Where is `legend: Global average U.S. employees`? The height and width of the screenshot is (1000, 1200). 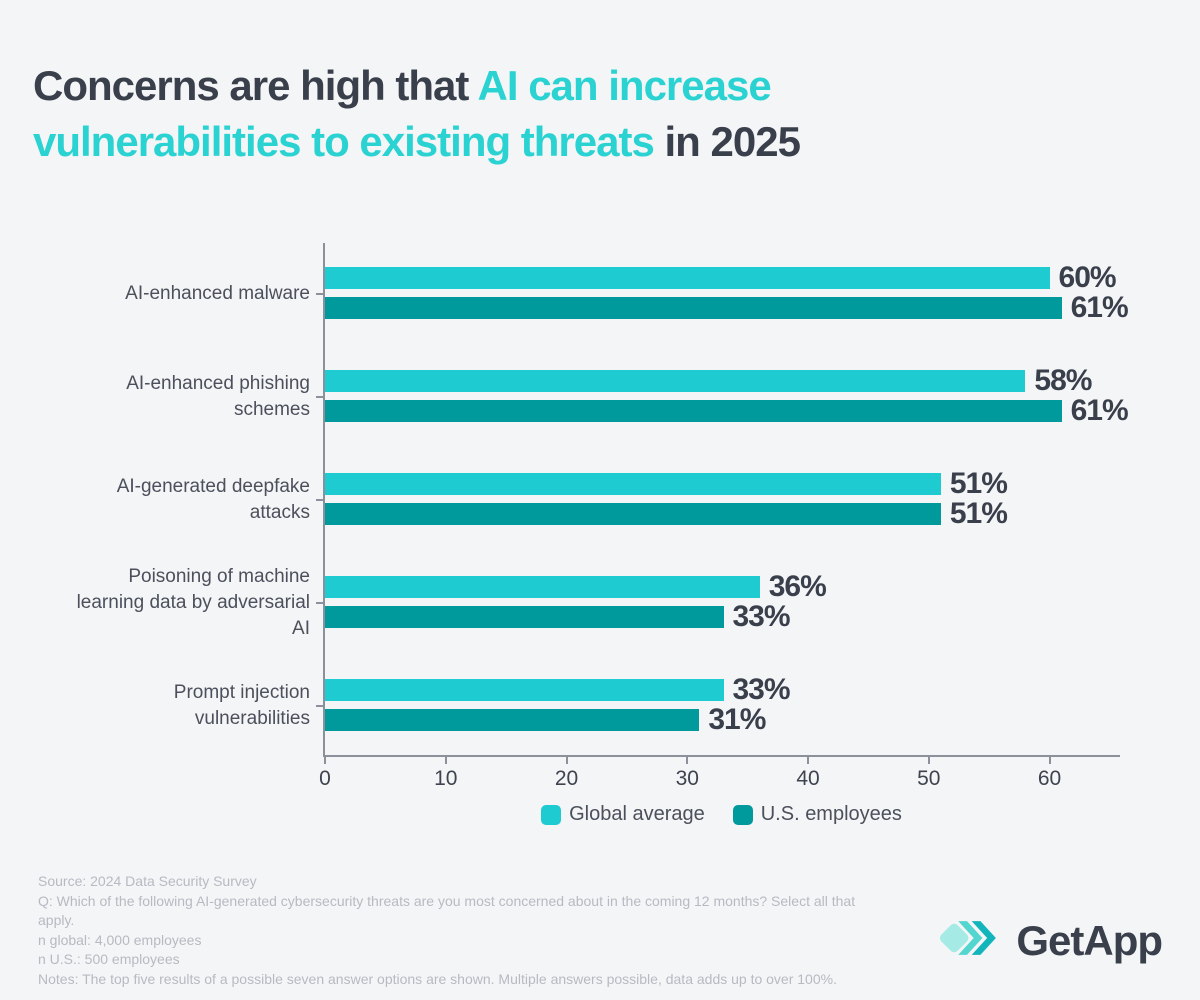 legend: Global average U.S. employees is located at coordinates (721, 814).